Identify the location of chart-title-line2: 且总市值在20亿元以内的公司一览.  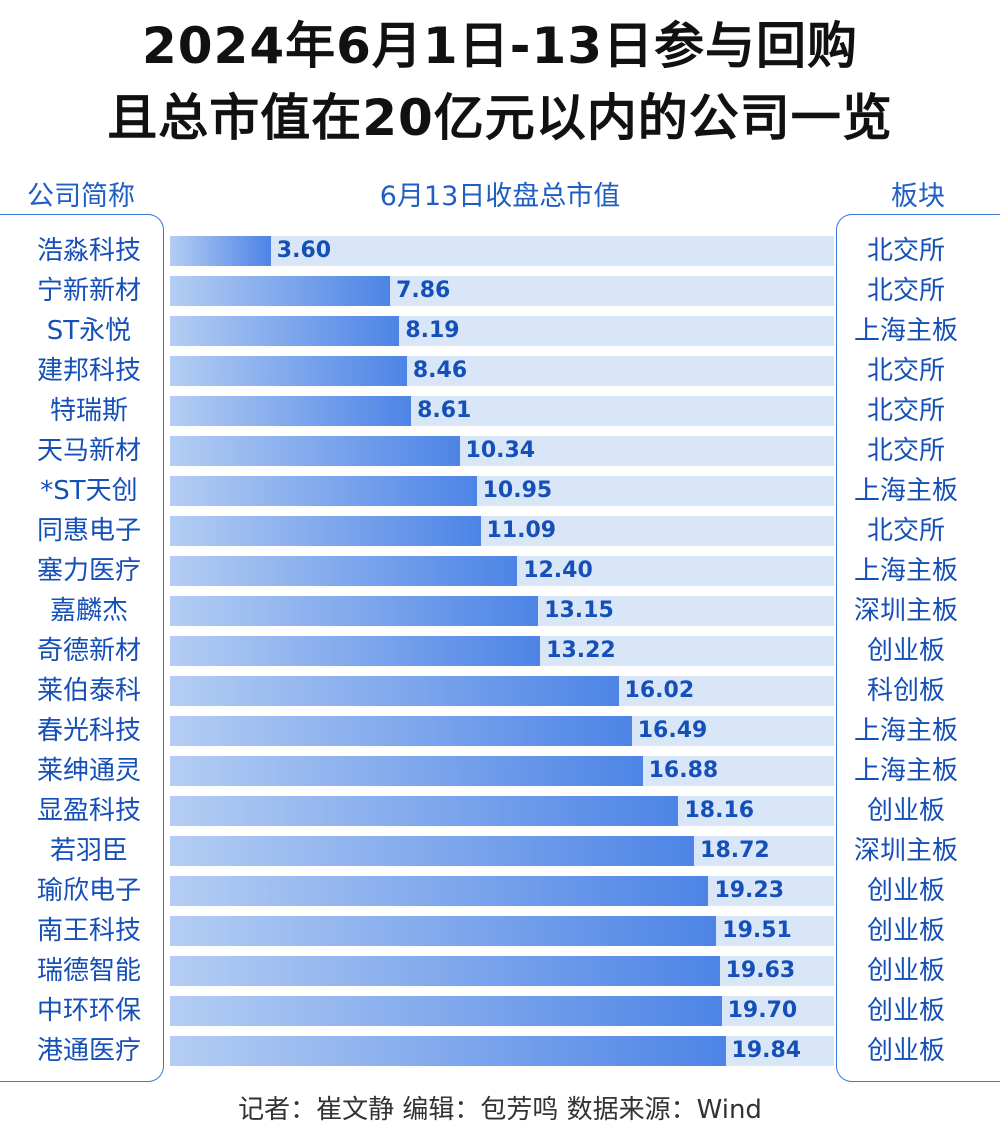
(500, 118).